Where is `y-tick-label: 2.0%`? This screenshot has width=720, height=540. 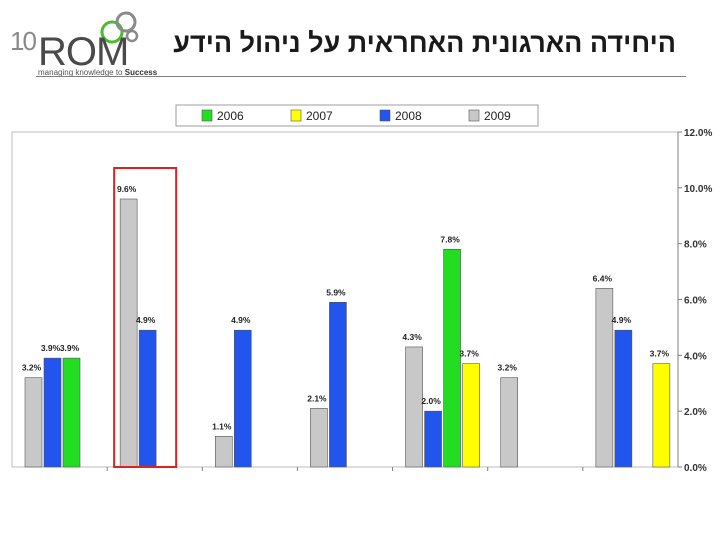
y-tick-label: 2.0% is located at coordinates (695, 412).